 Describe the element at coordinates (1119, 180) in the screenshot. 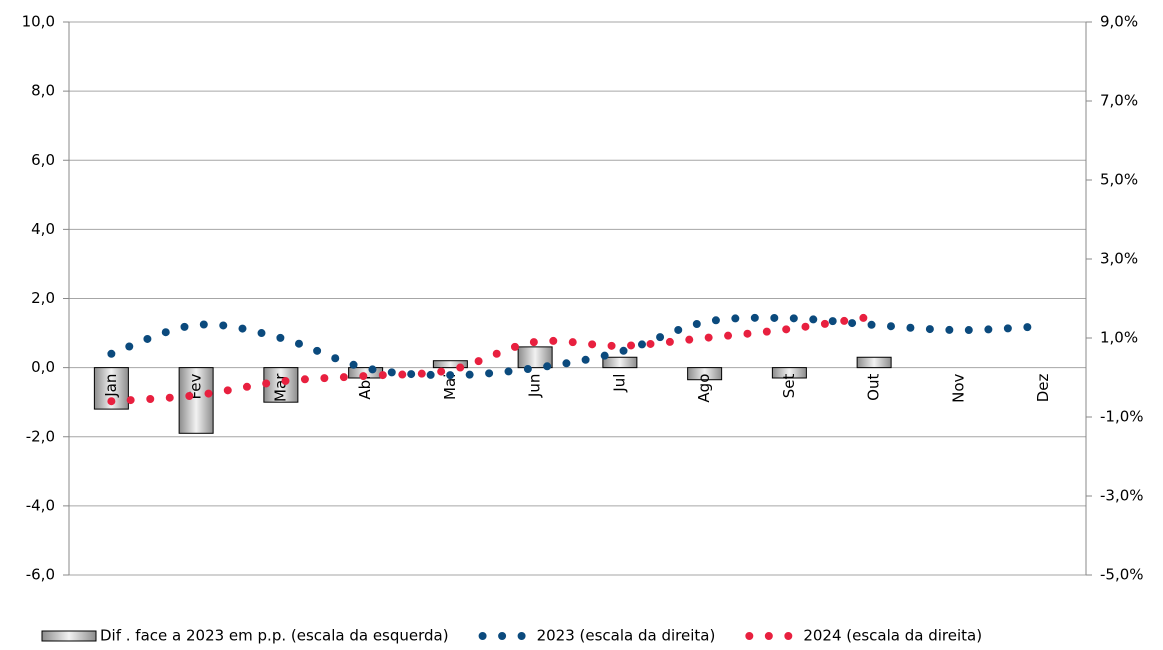

I see `y2-tick-label: 5,0%` at that location.